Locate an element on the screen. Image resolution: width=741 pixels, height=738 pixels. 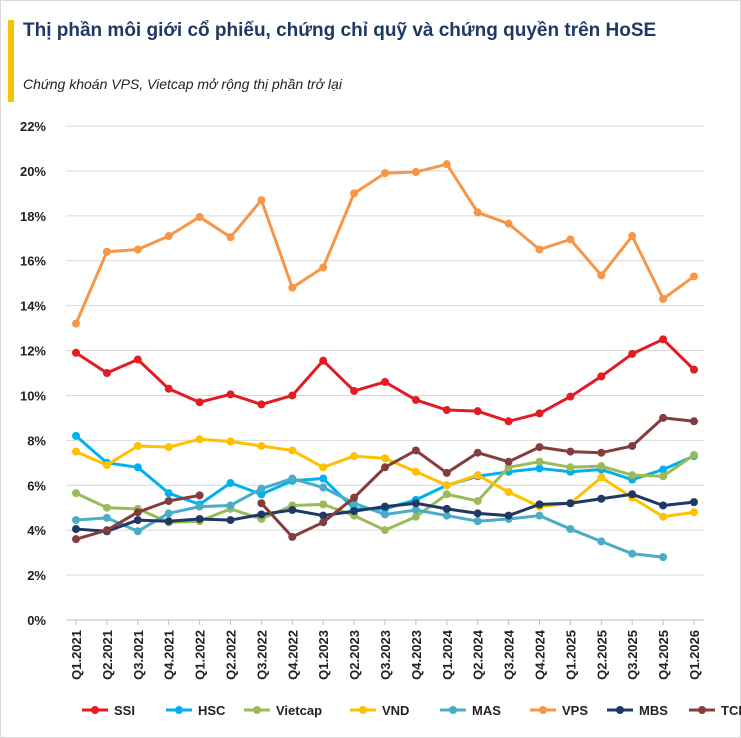
x-tick-label: Q3.2022 is located at coordinates (261, 655).